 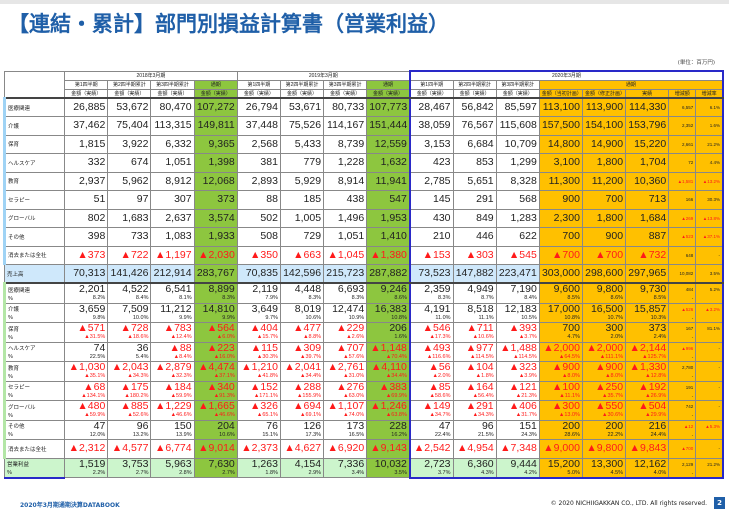 What do you see at coordinates (34, 299) in the screenshot?
I see `margin-label: %` at bounding box center [34, 299].